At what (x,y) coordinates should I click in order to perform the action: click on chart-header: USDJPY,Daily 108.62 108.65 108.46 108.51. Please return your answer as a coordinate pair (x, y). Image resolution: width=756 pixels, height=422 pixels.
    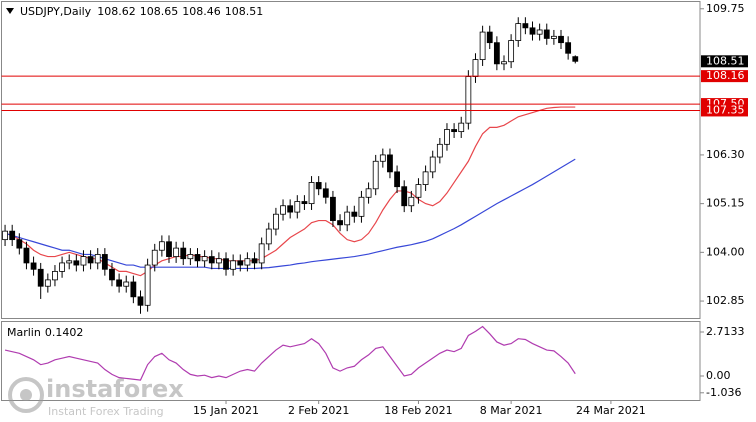
    Looking at the image, I should click on (141, 11).